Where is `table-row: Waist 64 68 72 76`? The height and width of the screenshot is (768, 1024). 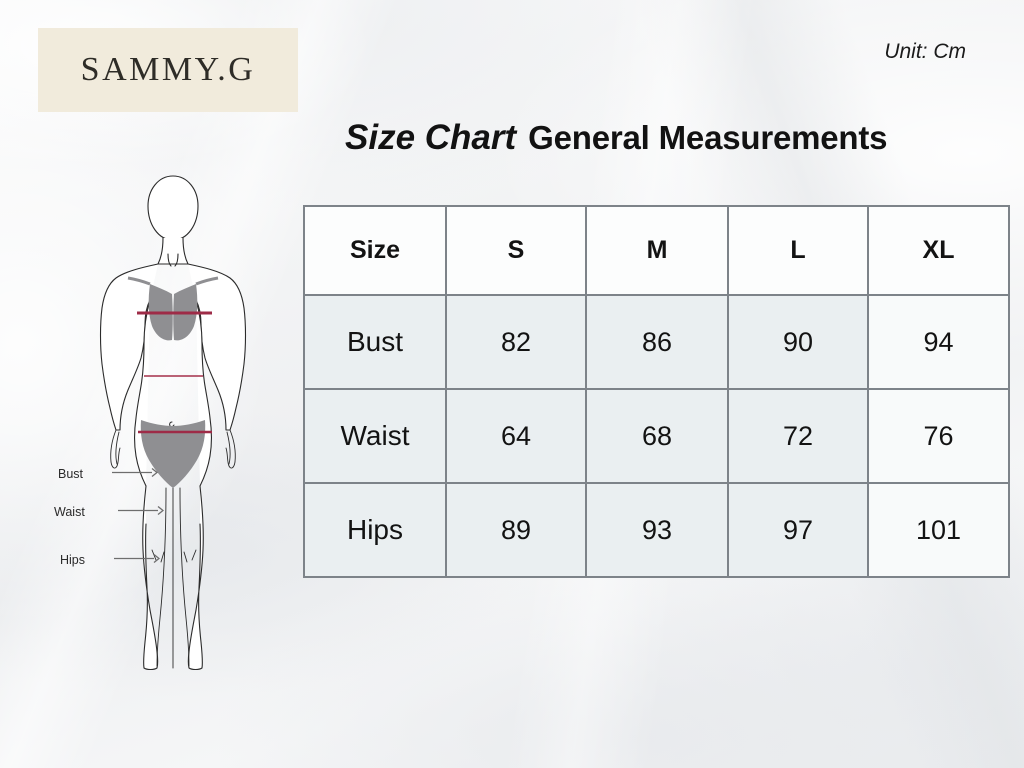
table-row: Waist 64 68 72 76 is located at coordinates (656, 436).